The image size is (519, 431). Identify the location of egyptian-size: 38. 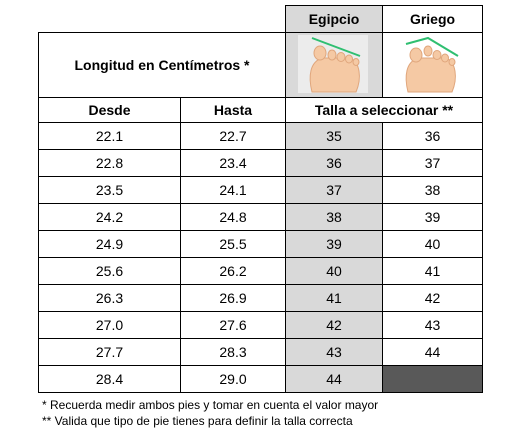
(334, 217).